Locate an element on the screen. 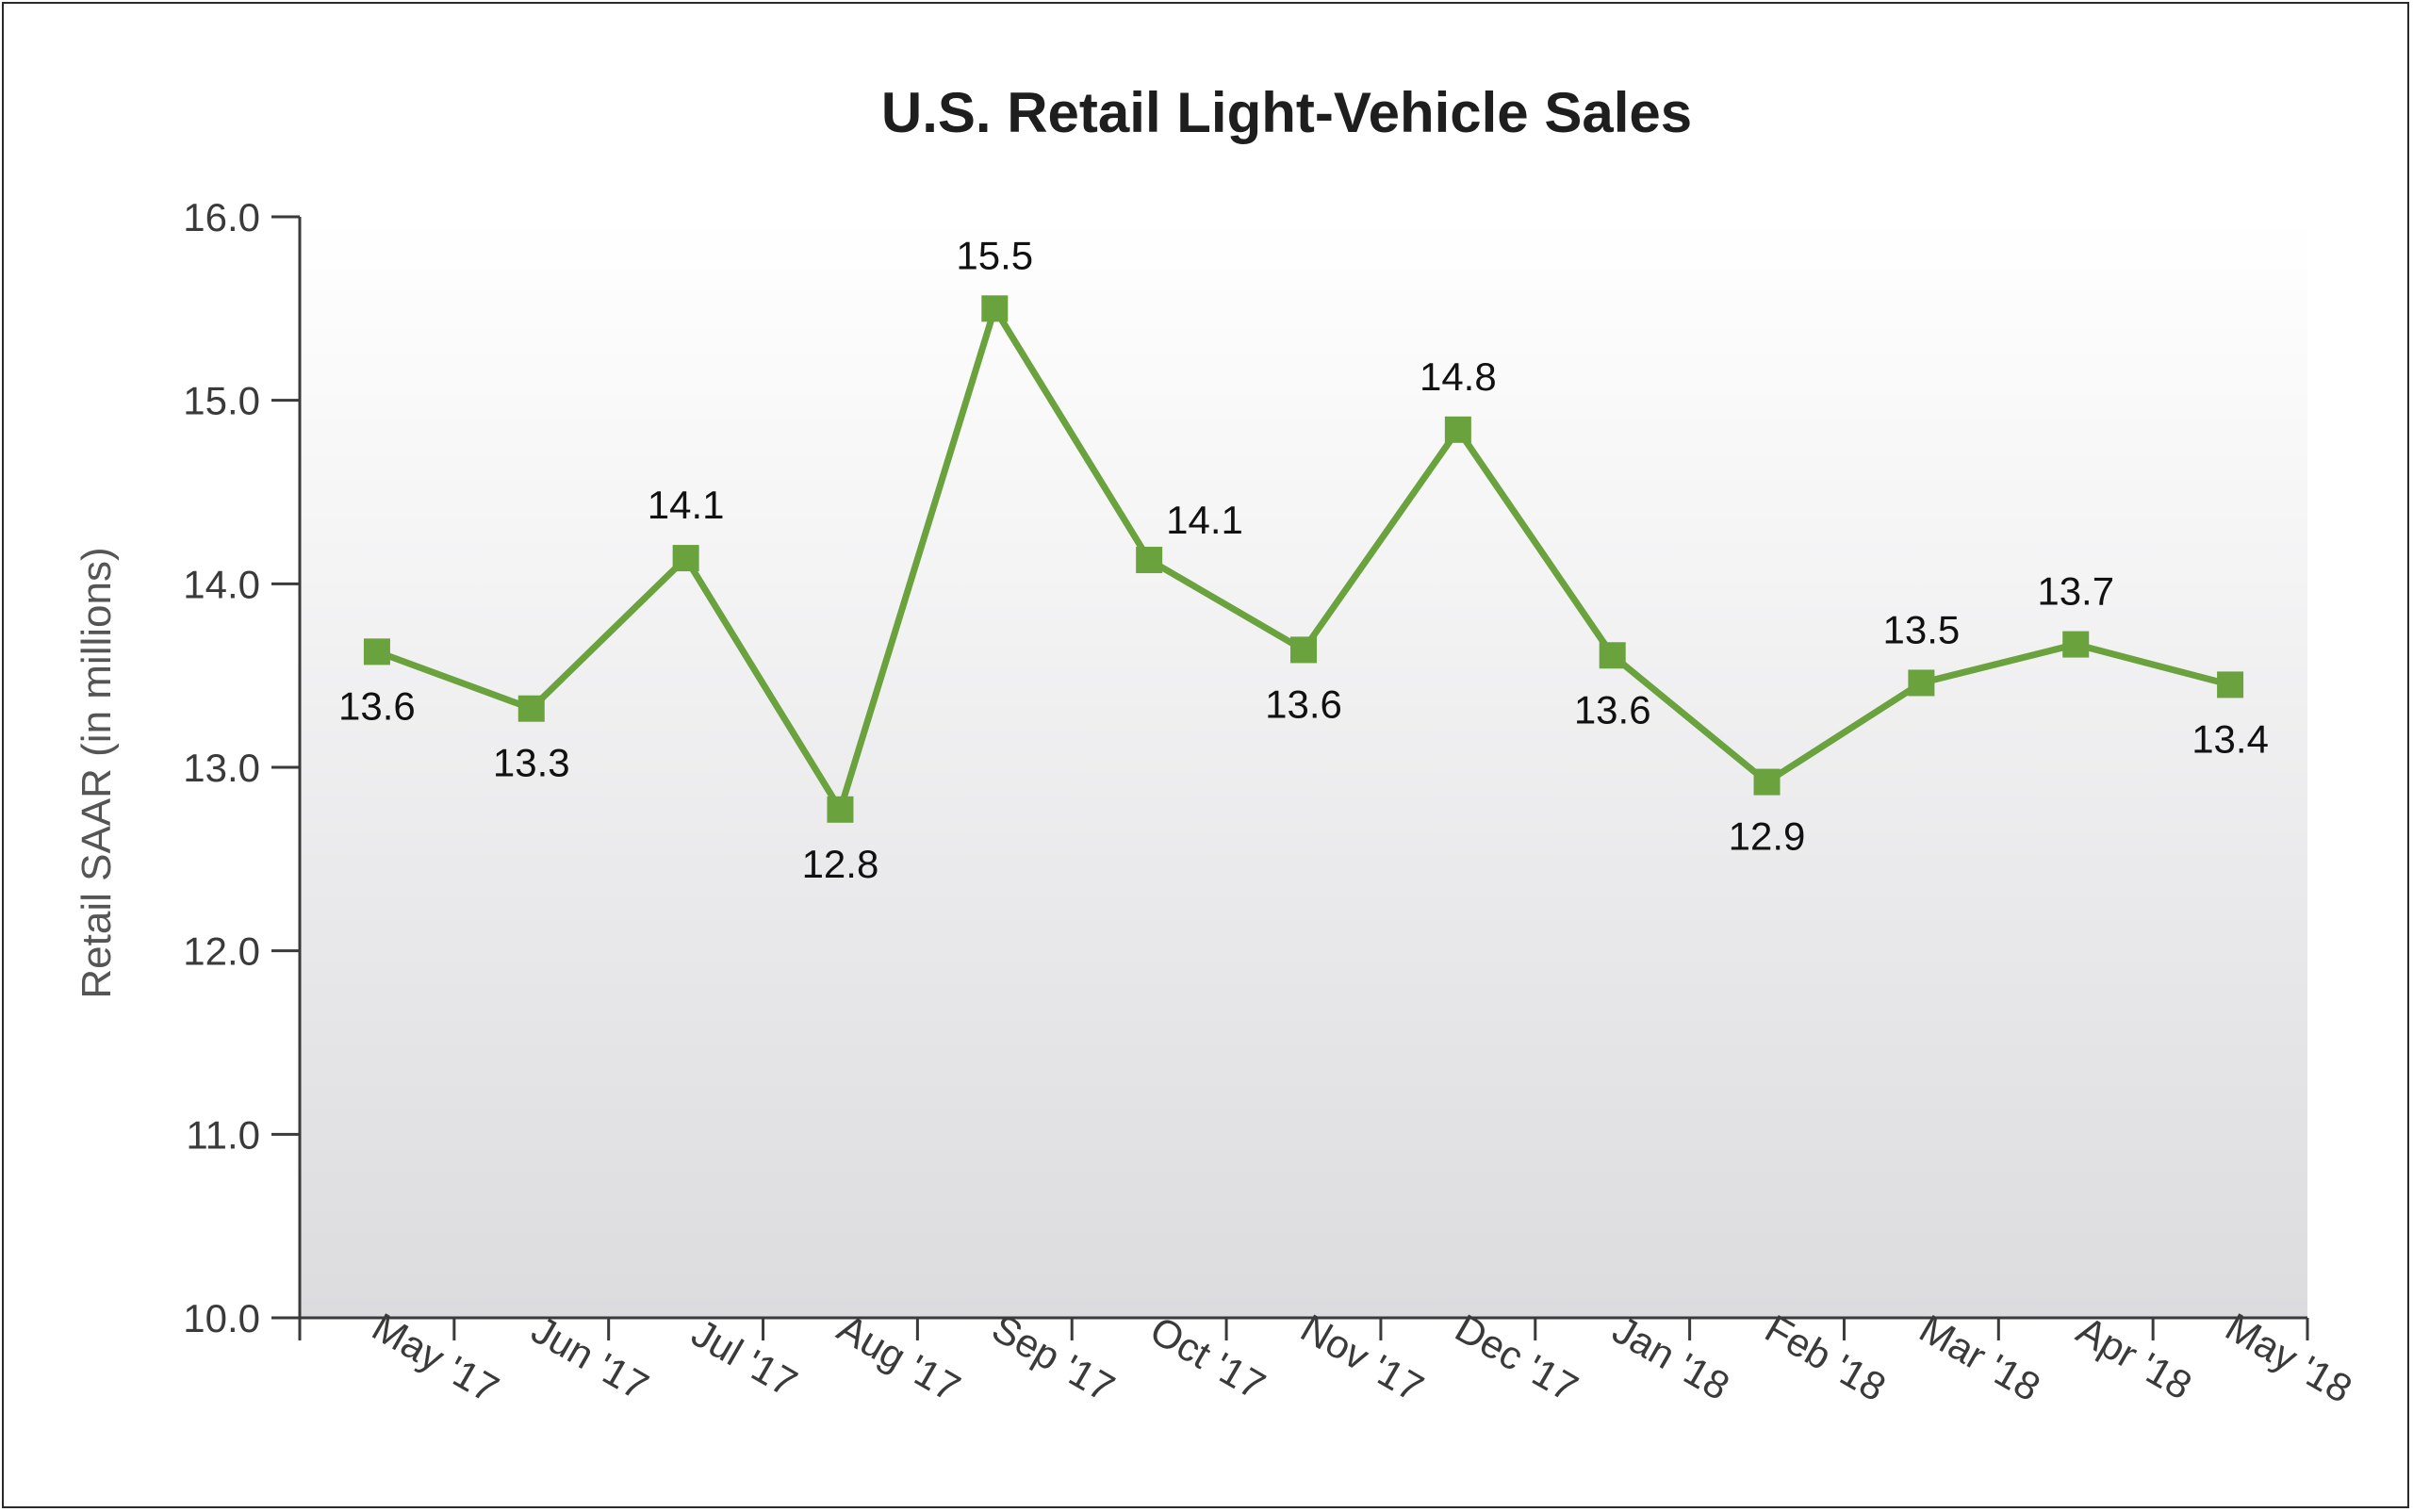 The height and width of the screenshot is (1512, 2413). x-tick-label: Aug '17 is located at coordinates (899, 1358).